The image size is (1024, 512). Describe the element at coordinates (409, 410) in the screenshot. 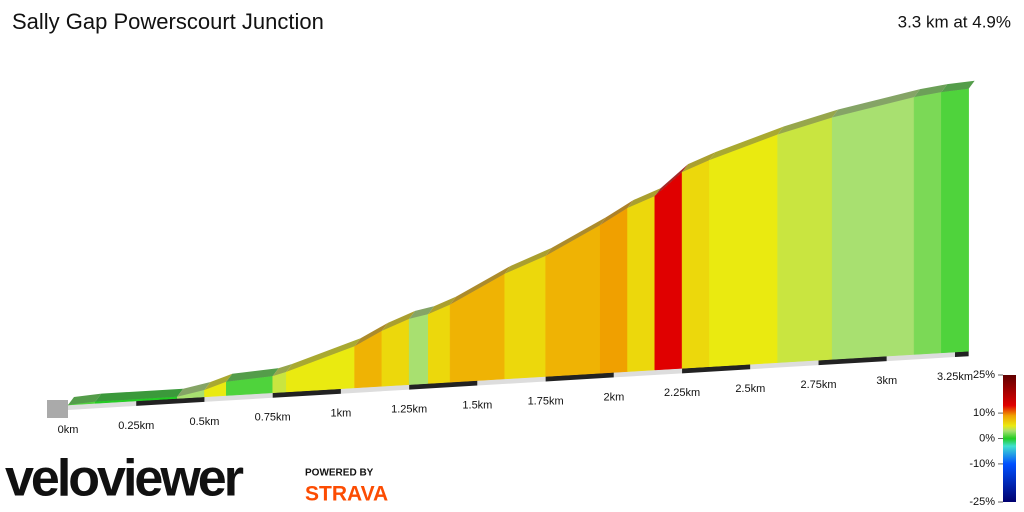

I see `x-tick-label: 1.25km` at that location.